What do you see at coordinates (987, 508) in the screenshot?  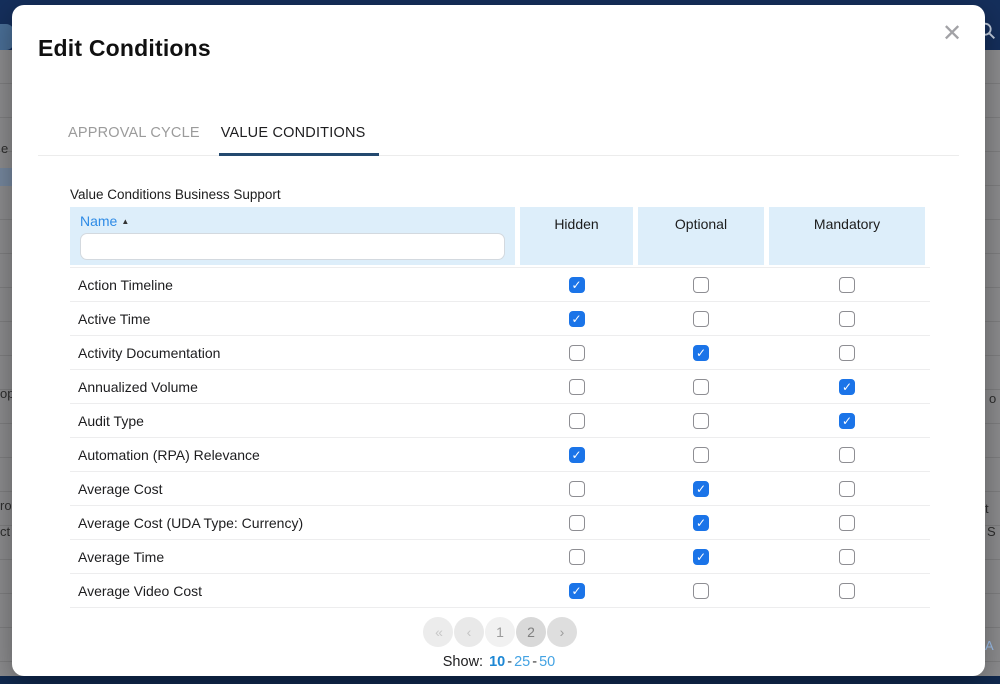 I see `background-text-fragment: t` at bounding box center [987, 508].